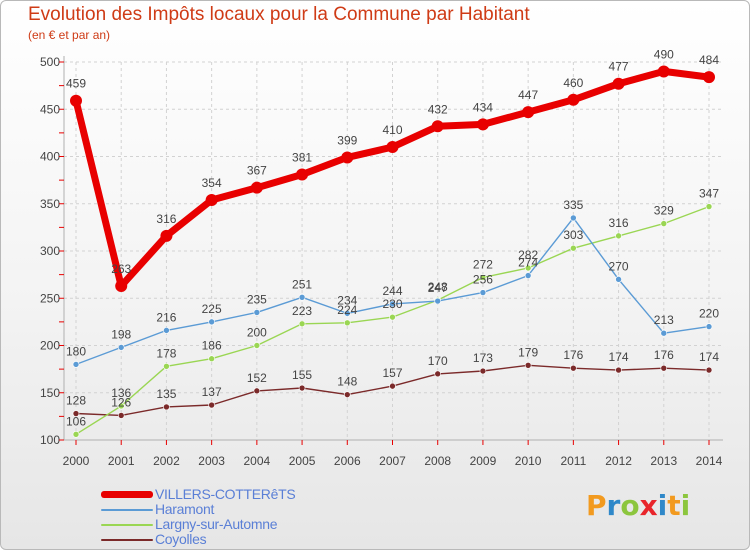 This screenshot has height=550, width=750. Describe the element at coordinates (618, 461) in the screenshot. I see `x-tick-label: 2012` at that location.